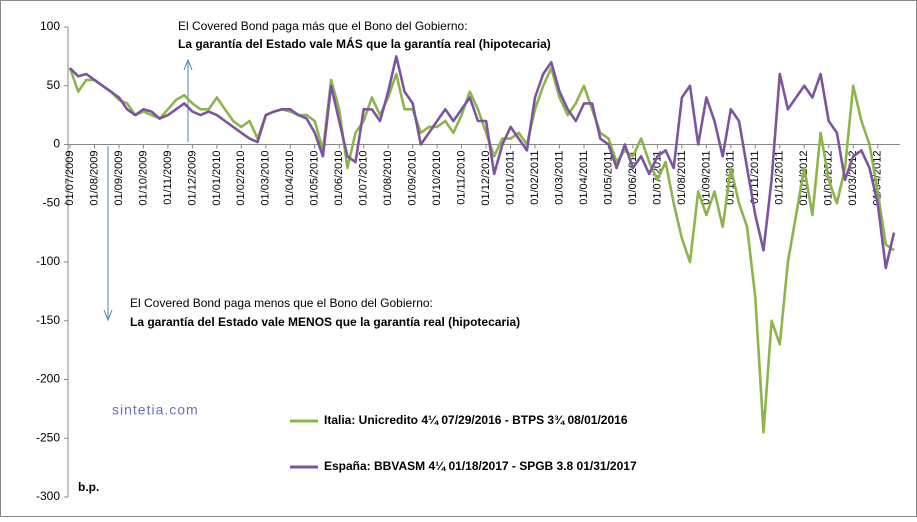  I want to click on x-tick-label: 01/03/2011, so click(559, 178).